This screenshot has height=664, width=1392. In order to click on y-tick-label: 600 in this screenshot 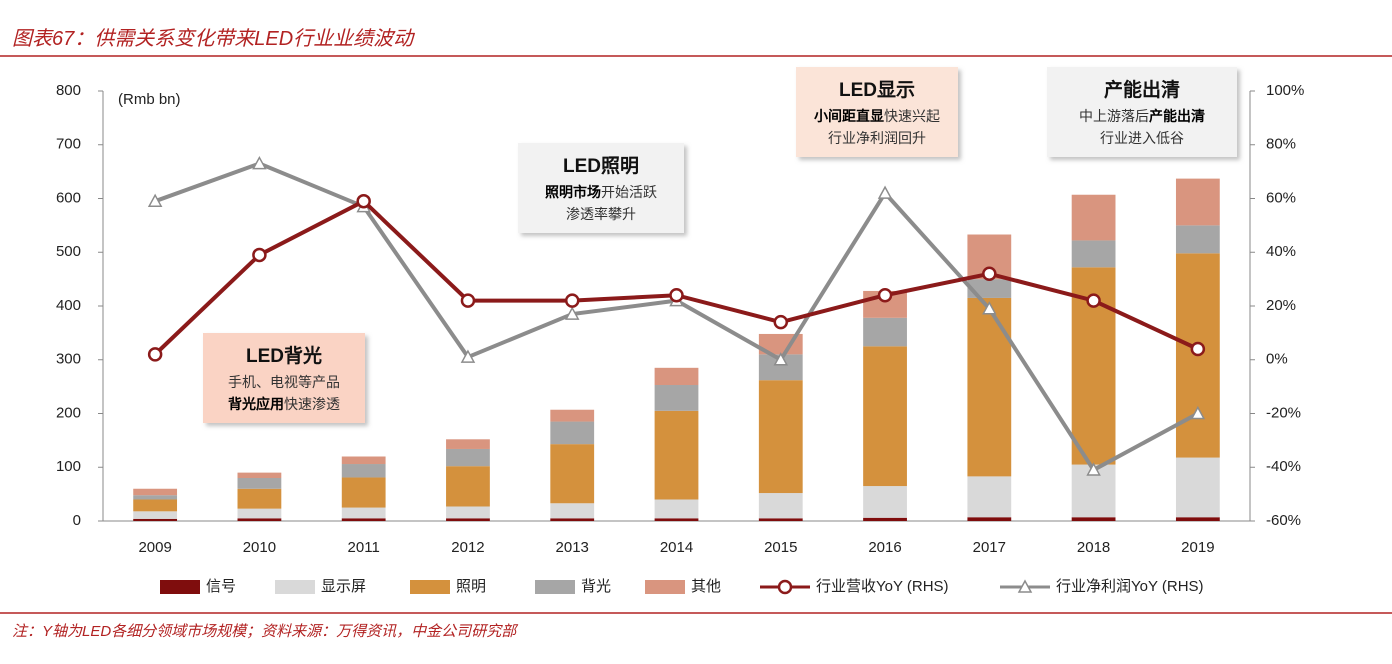, I will do `click(68, 197)`.